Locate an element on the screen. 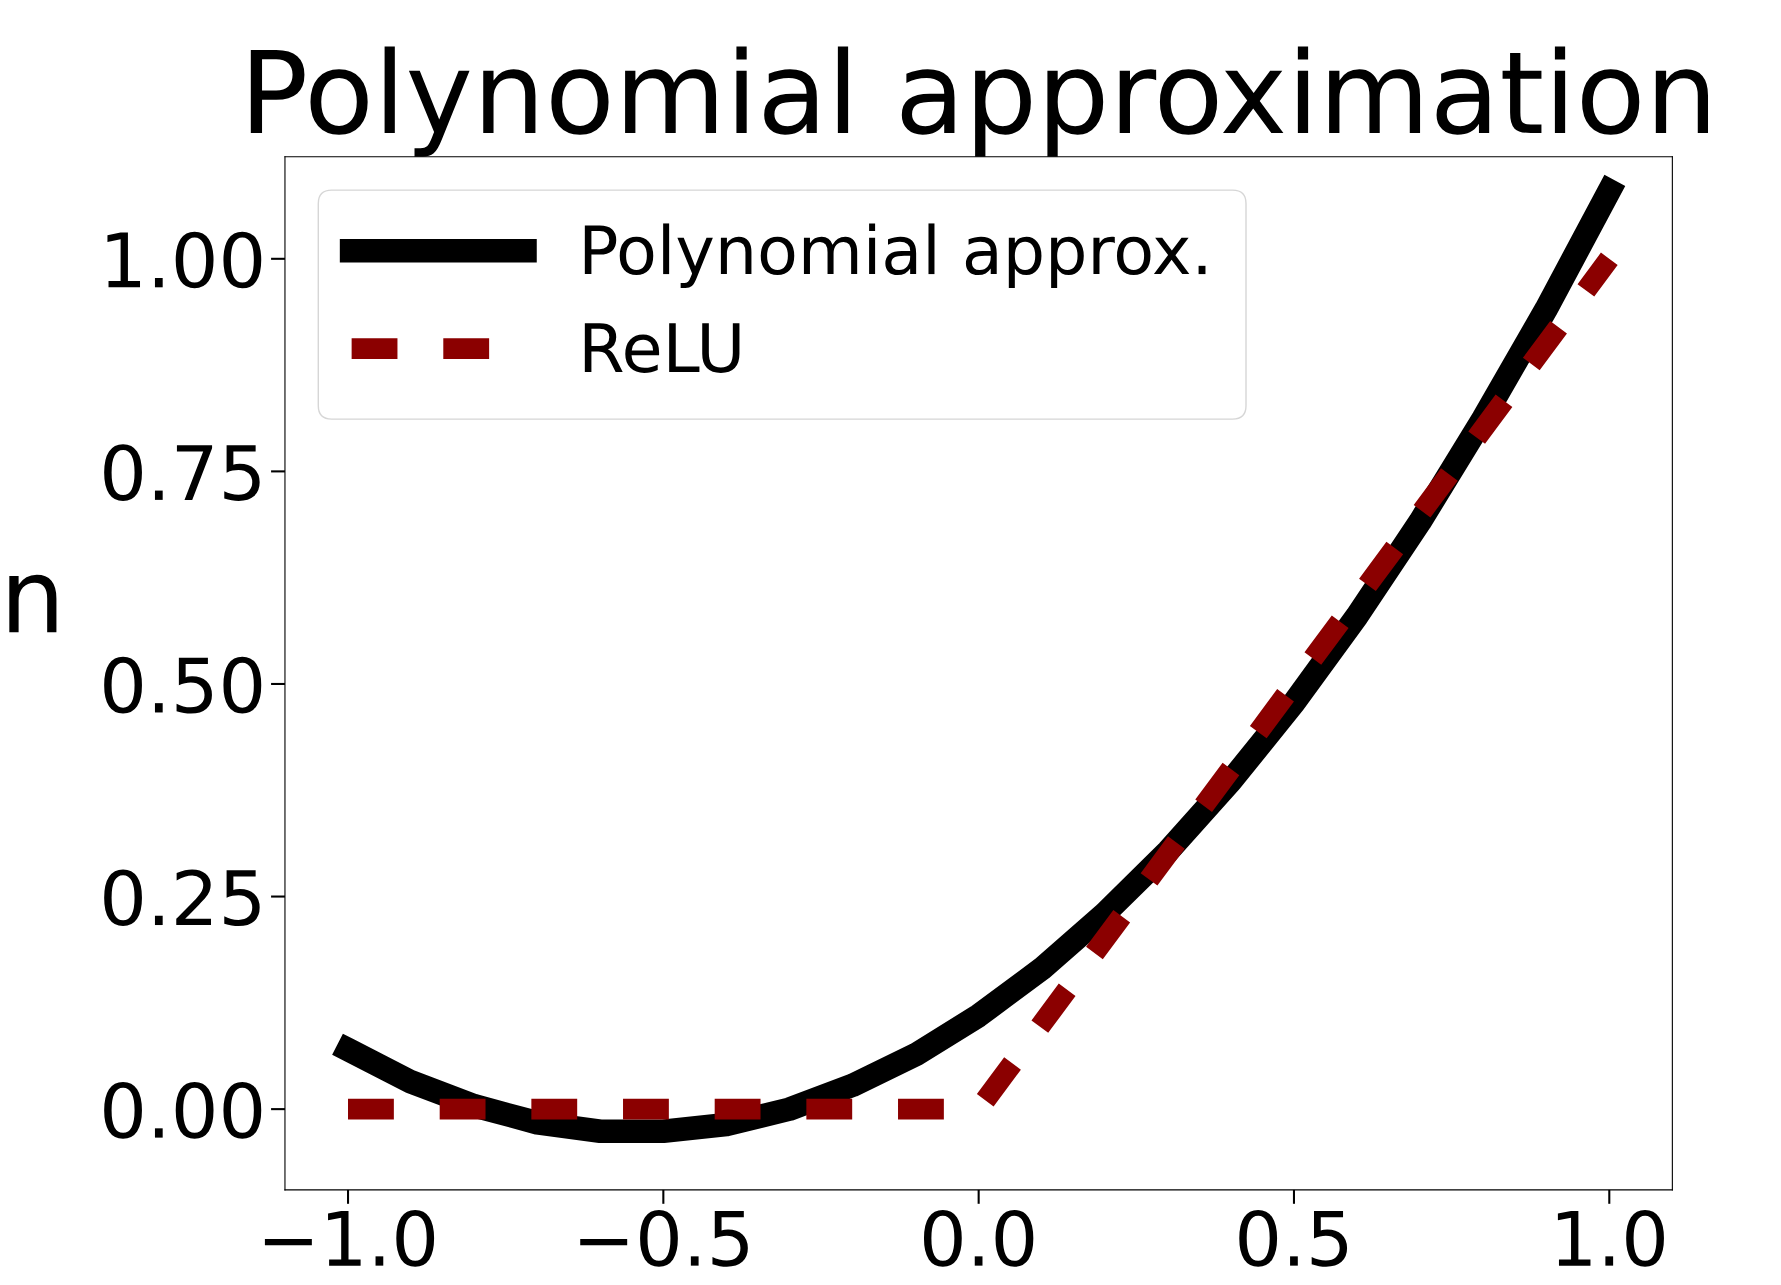 The height and width of the screenshot is (1285, 1781). x-tick-label: −0.5 is located at coordinates (664, 1238).